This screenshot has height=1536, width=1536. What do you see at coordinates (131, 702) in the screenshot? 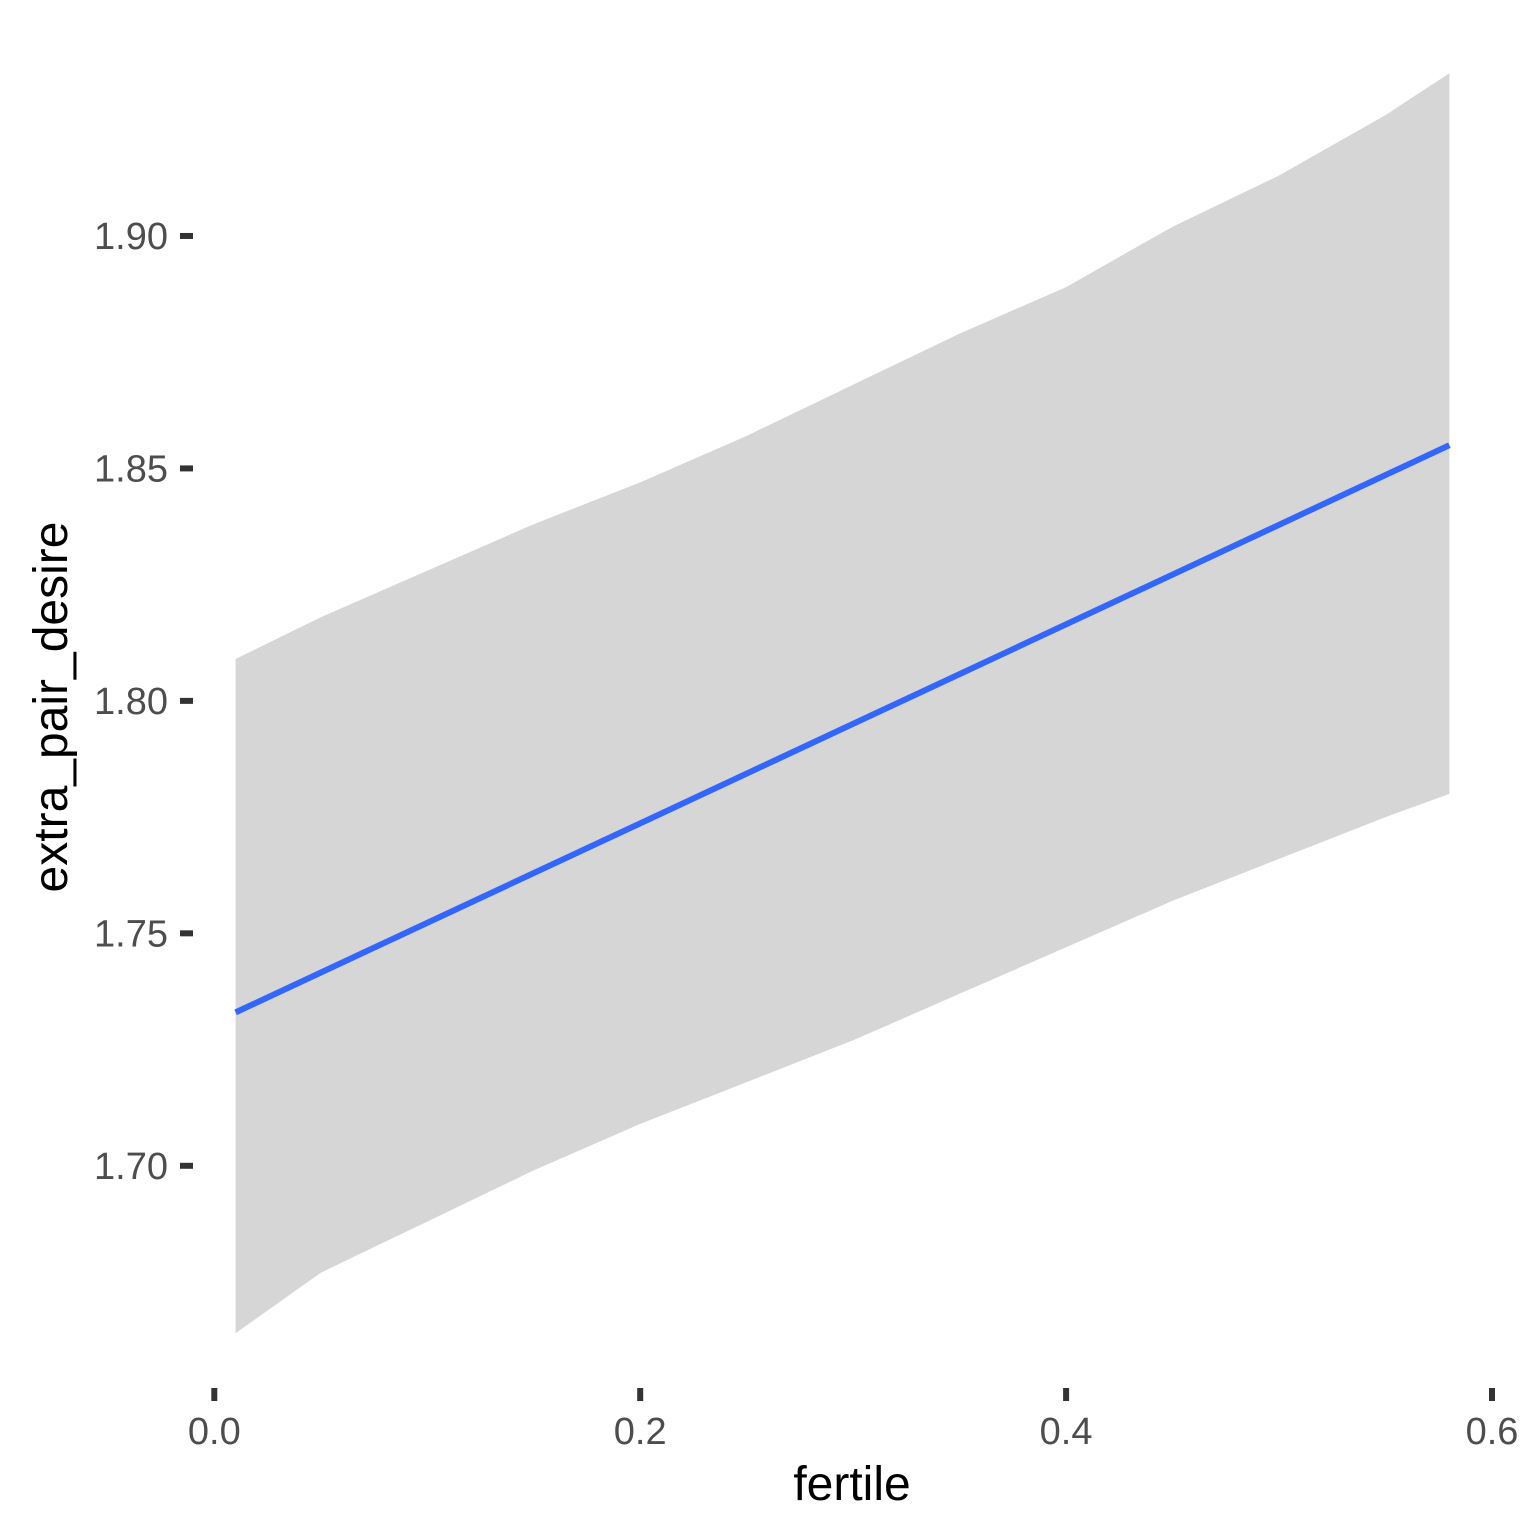
I see `y-tick-label: 1.80` at bounding box center [131, 702].